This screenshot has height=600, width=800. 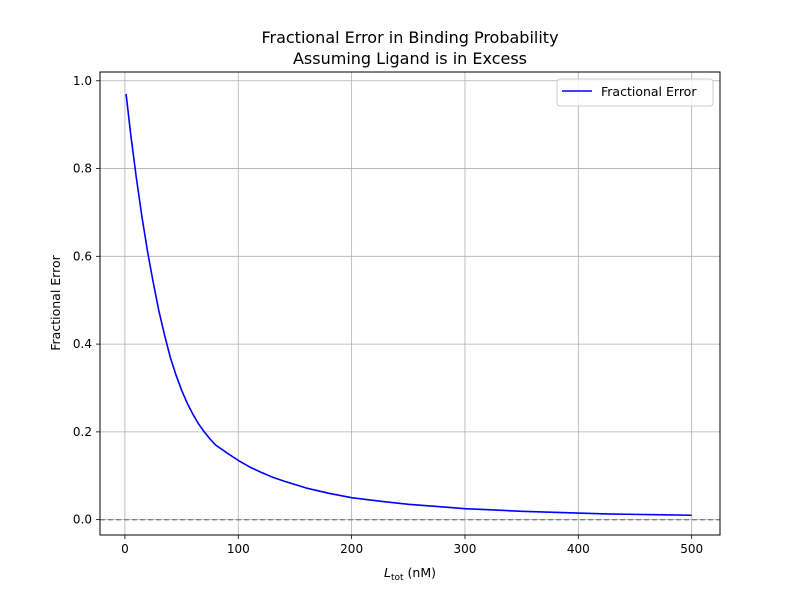 I want to click on y-tick-label: 1.0, so click(x=82, y=81).